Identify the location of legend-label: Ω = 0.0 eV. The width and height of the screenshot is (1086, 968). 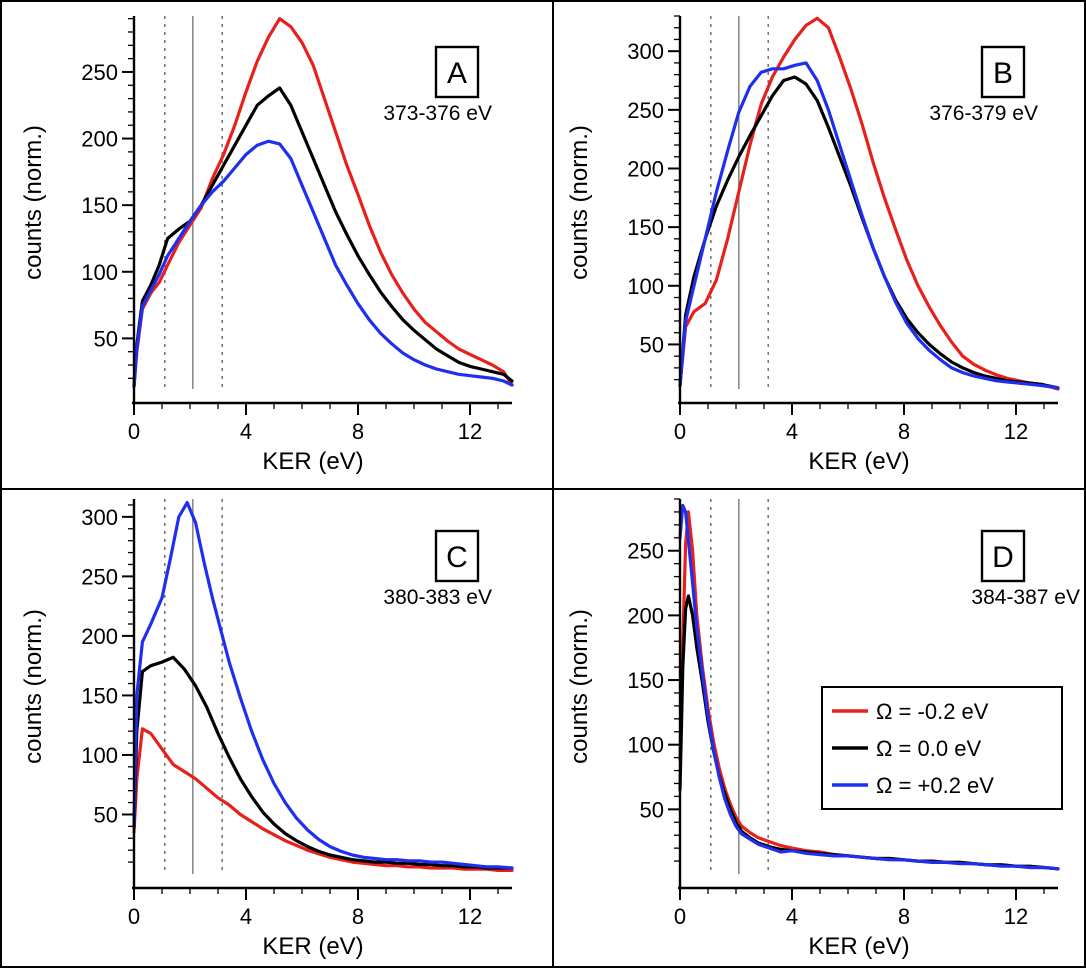
(928, 748).